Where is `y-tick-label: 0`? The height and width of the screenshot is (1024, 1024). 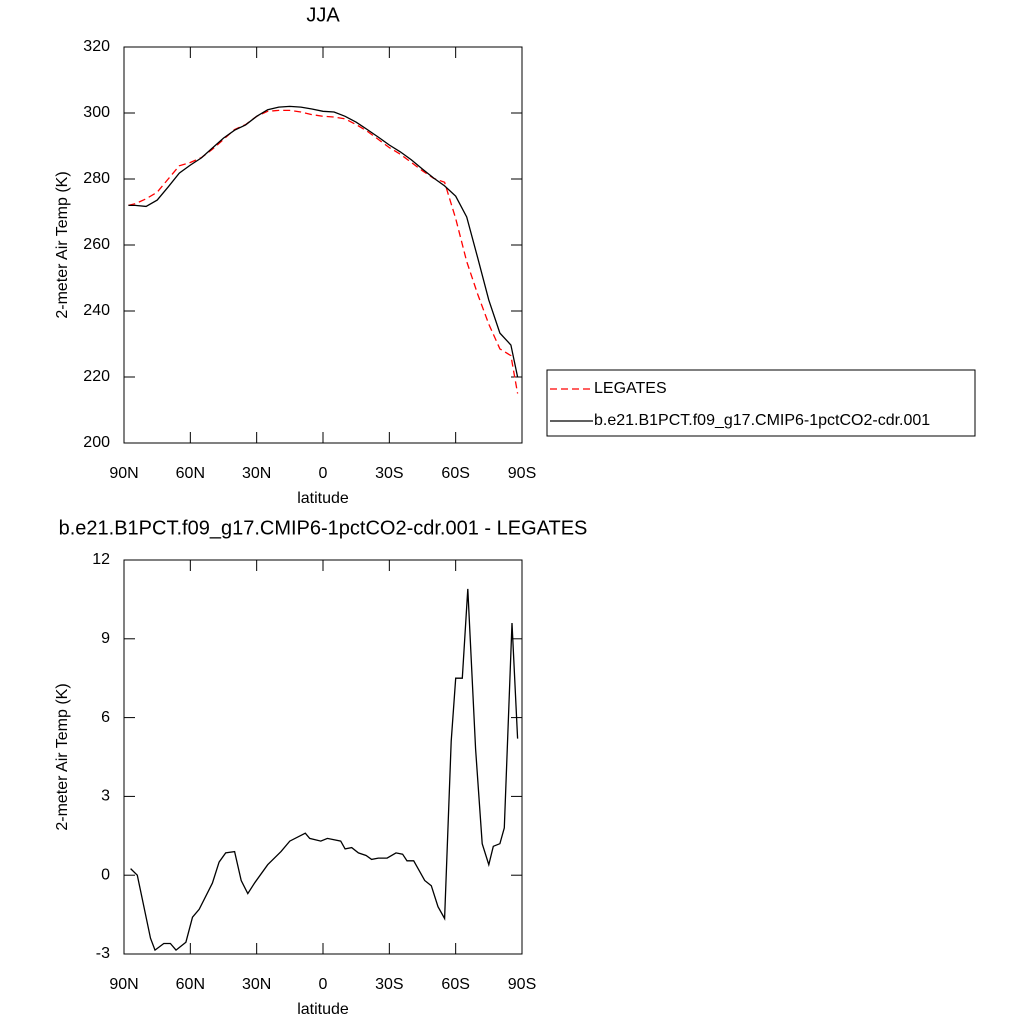
y-tick-label: 0 is located at coordinates (105, 874).